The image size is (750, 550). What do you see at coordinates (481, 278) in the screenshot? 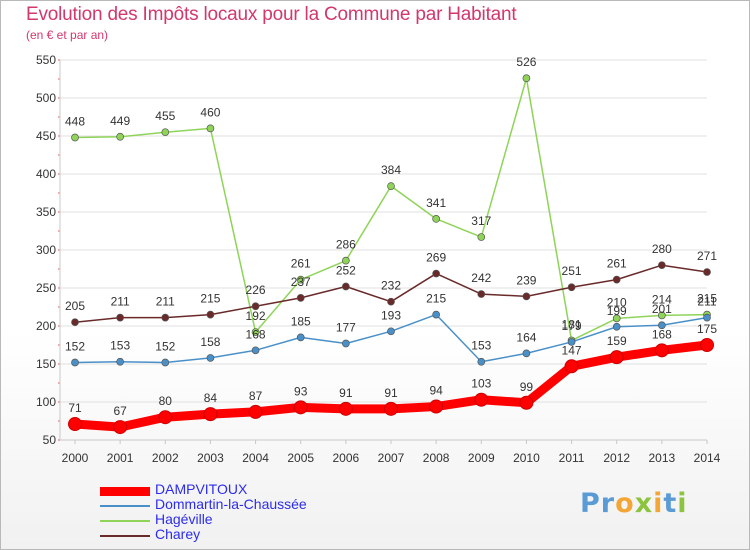
I see `data-label: 242` at bounding box center [481, 278].